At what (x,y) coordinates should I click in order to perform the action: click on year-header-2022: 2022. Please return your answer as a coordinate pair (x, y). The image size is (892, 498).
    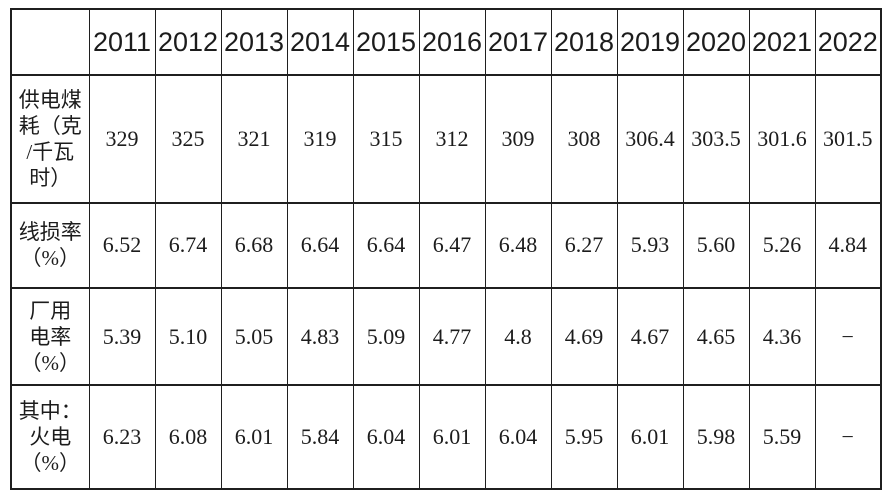
    Looking at the image, I should click on (848, 42).